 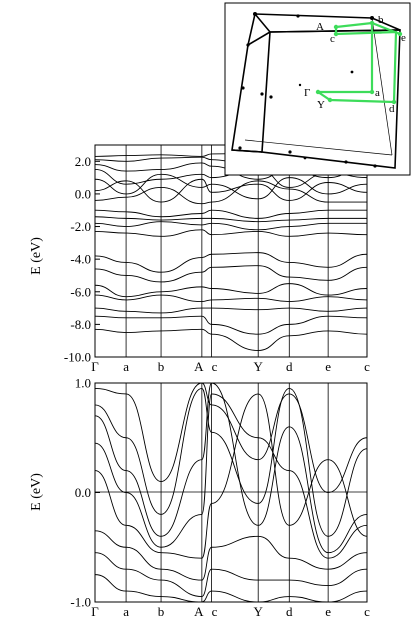 I want to click on bz-hidden-edges, so click(x=318, y=86).